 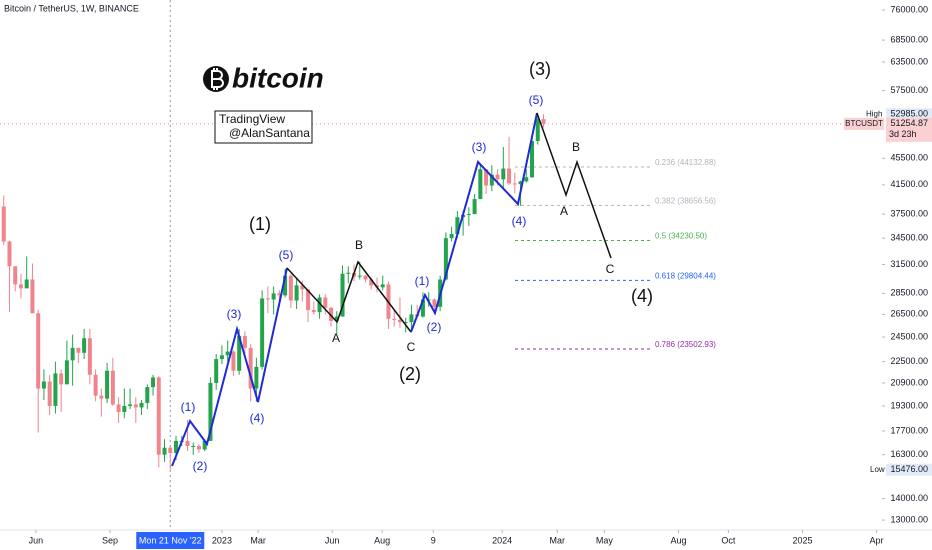 What do you see at coordinates (877, 540) in the screenshot?
I see `x-tick-label: Apr` at bounding box center [877, 540].